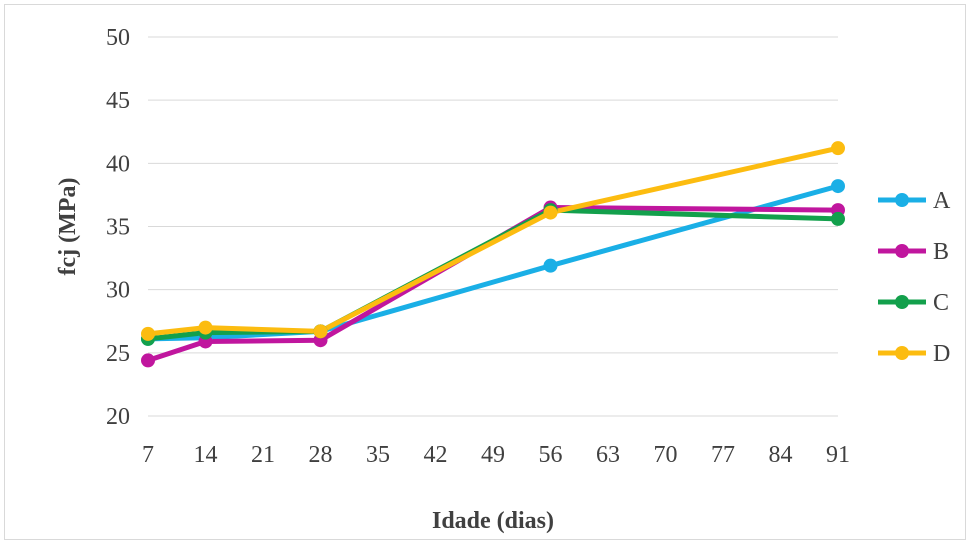 Image resolution: width=971 pixels, height=544 pixels. What do you see at coordinates (941, 303) in the screenshot?
I see `legend-label-C: C` at bounding box center [941, 303].